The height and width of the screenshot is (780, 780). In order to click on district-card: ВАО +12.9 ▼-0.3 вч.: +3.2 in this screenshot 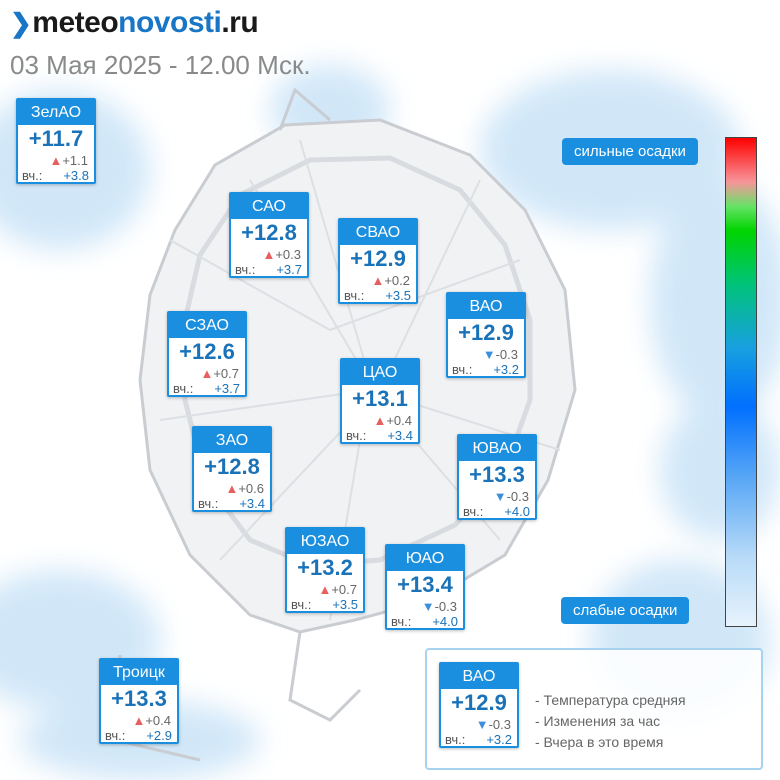, I will do `click(486, 335)`.